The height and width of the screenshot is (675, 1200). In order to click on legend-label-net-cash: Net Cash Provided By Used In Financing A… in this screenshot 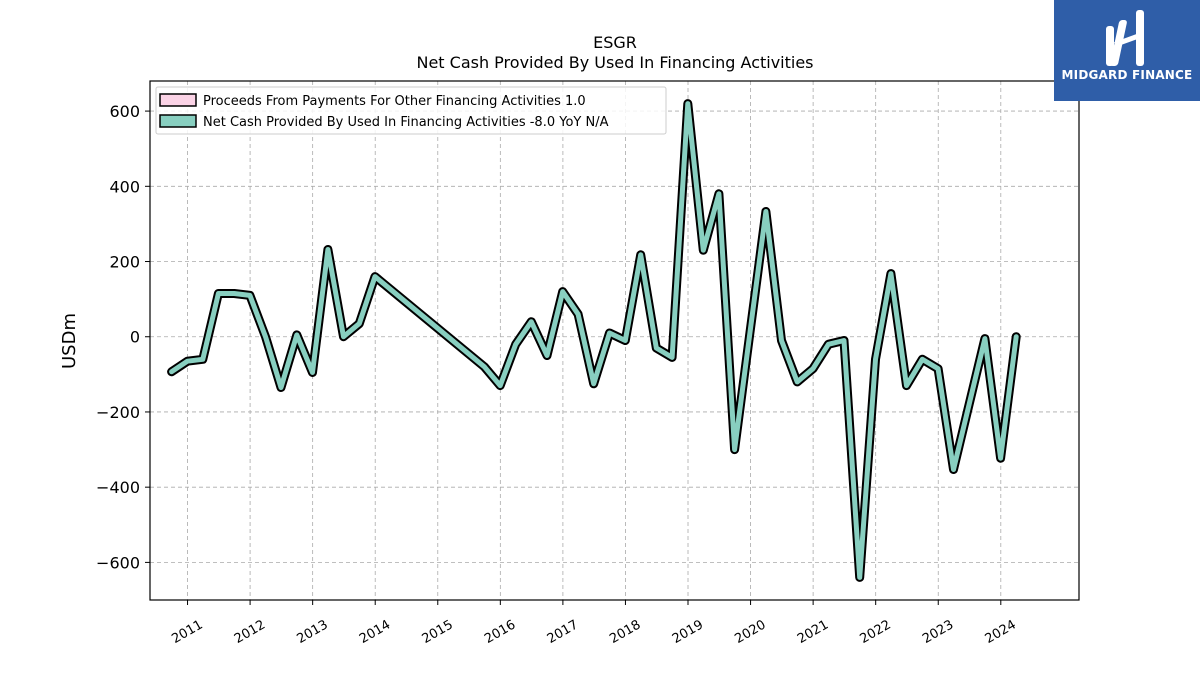, I will do `click(406, 122)`.